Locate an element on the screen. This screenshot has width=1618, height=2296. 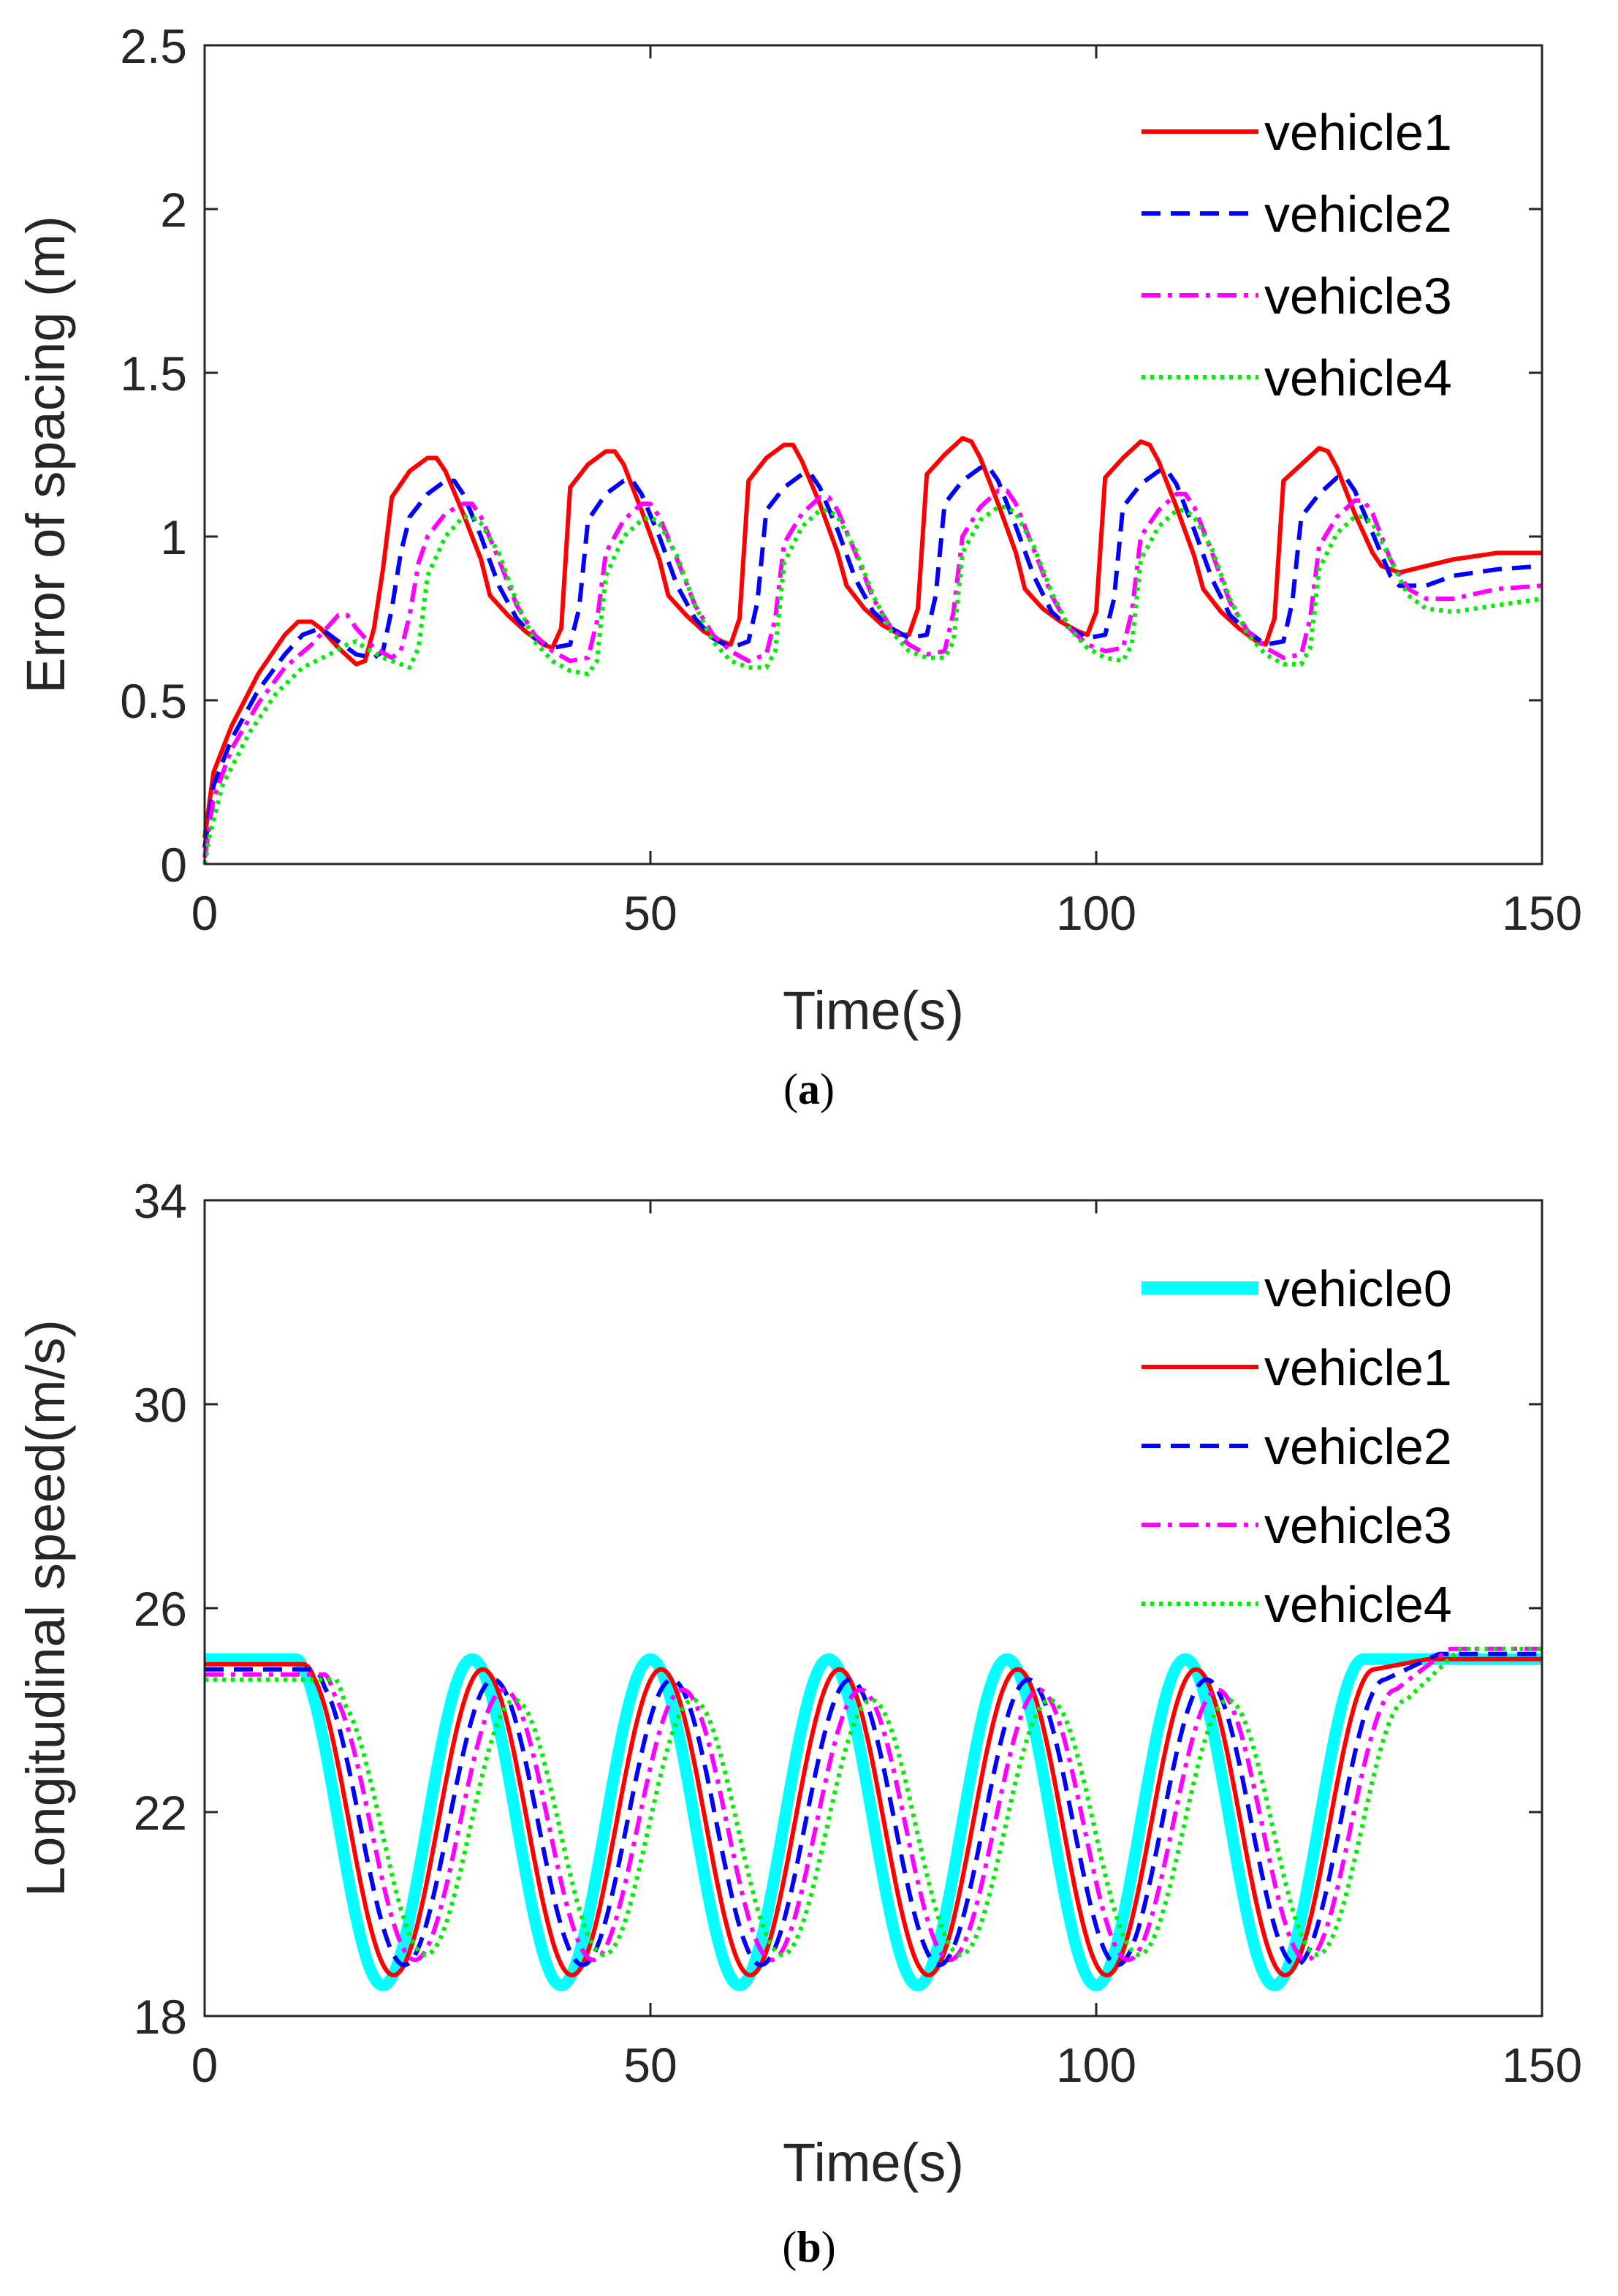
chart-a-xlabel: Time(s) is located at coordinates (874, 1010).